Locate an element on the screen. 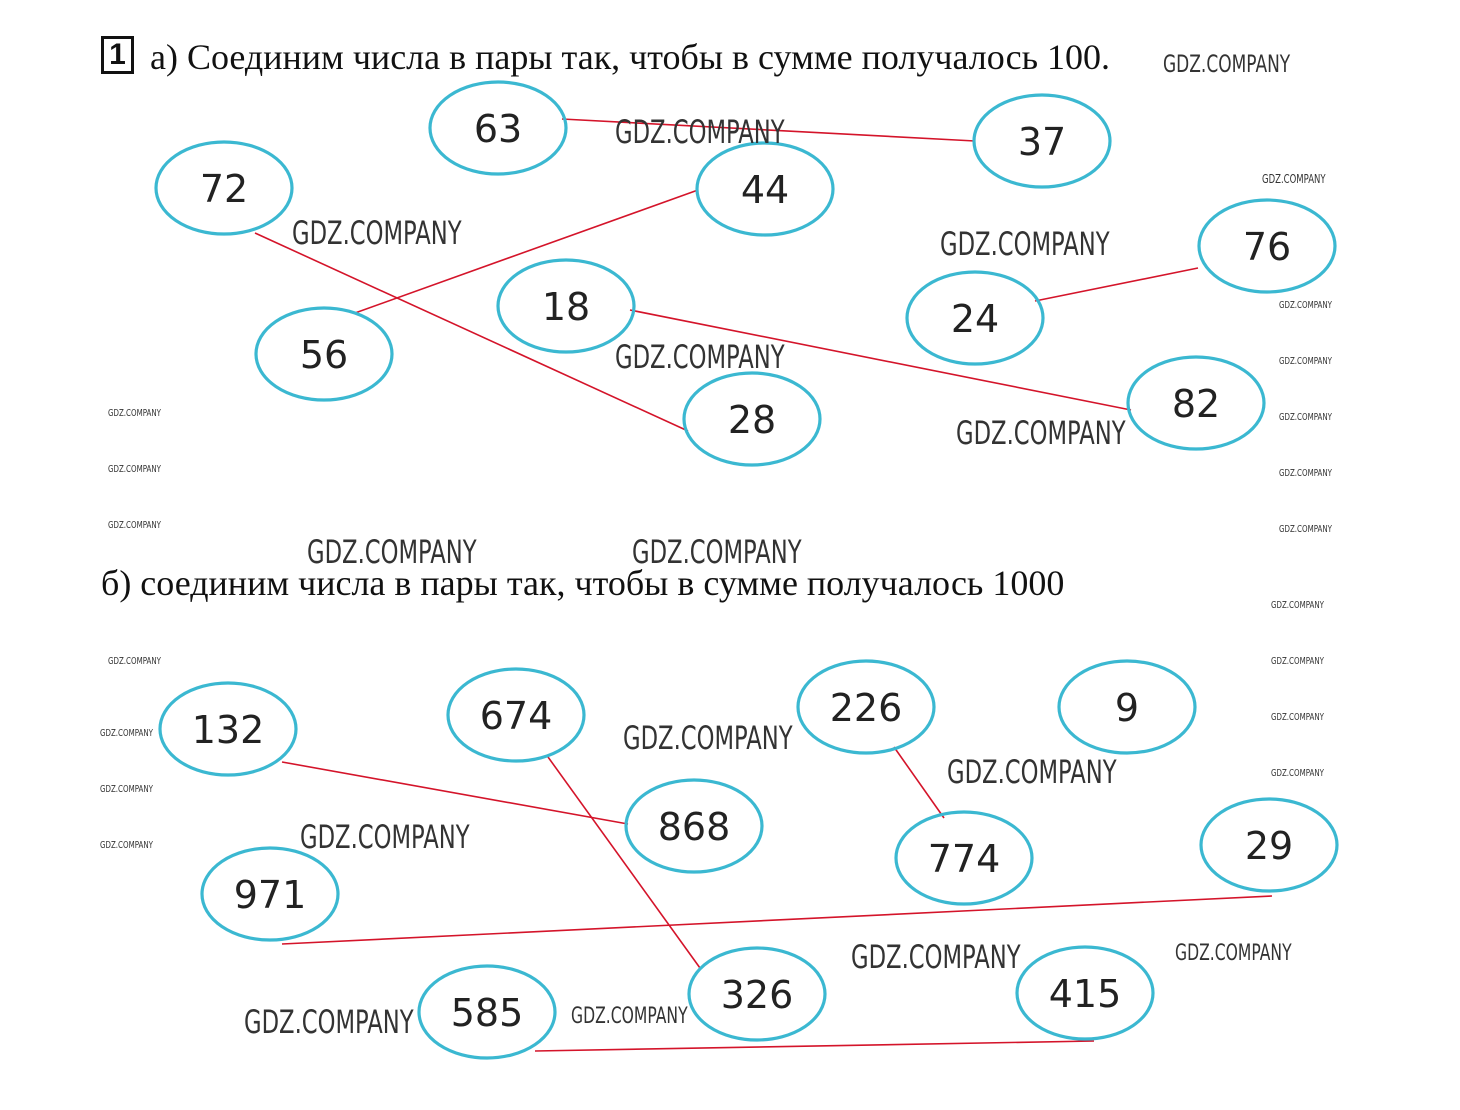  number-label: 9 is located at coordinates (1127, 708).